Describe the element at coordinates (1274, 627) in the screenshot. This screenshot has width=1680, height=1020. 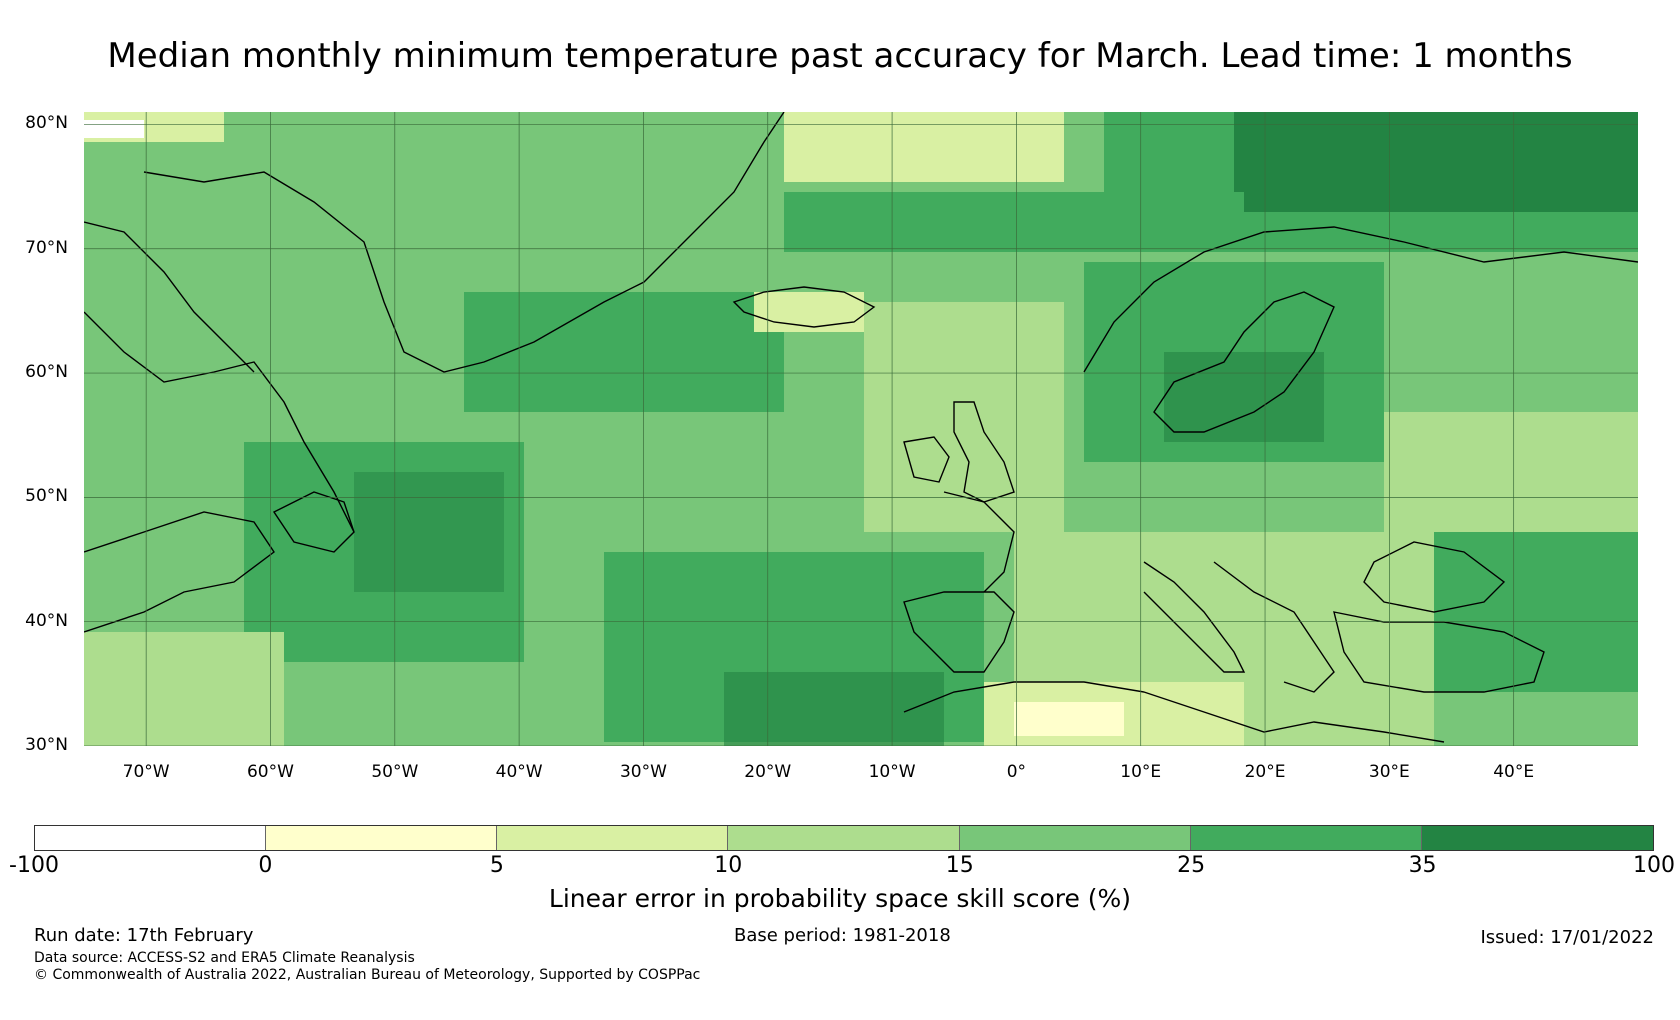
I see `coast-balkans` at that location.